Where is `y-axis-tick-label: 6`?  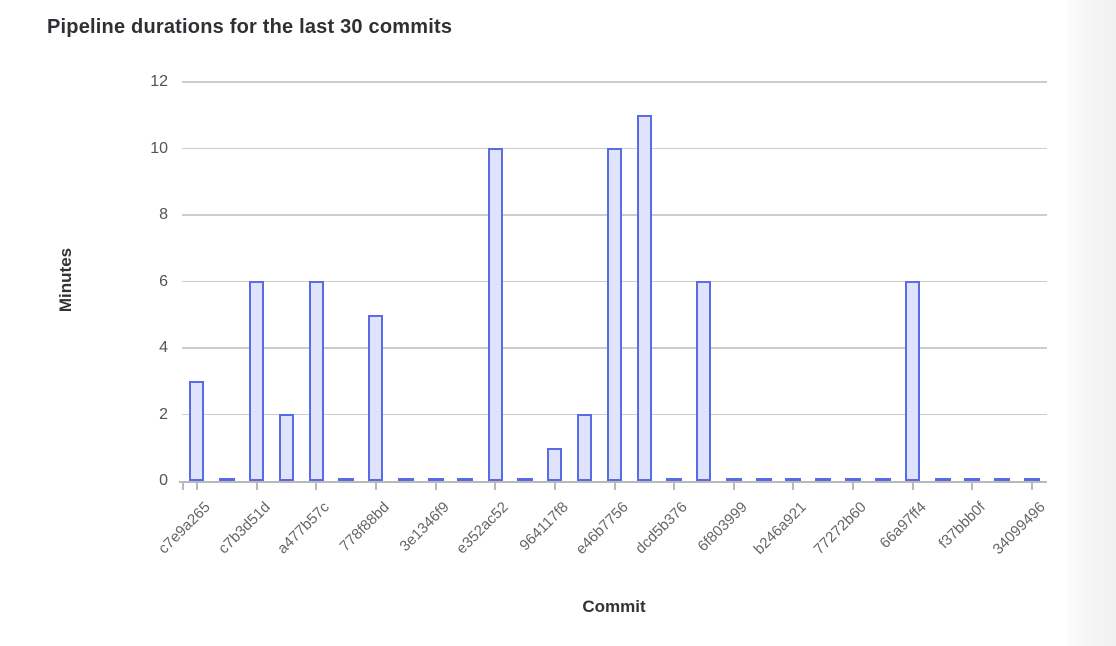 y-axis-tick-label: 6 is located at coordinates (163, 281).